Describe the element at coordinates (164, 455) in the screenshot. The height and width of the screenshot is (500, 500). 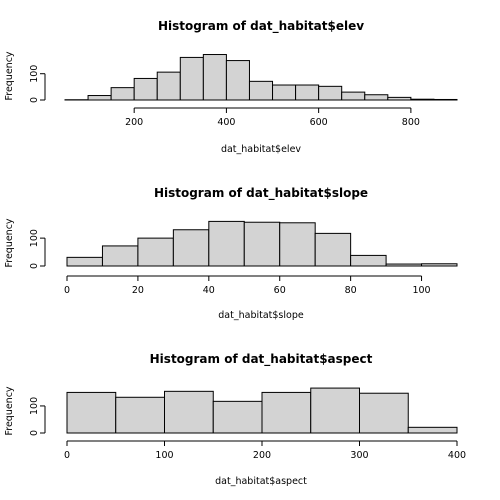
I see `aspect-x-tick-label: 100` at that location.